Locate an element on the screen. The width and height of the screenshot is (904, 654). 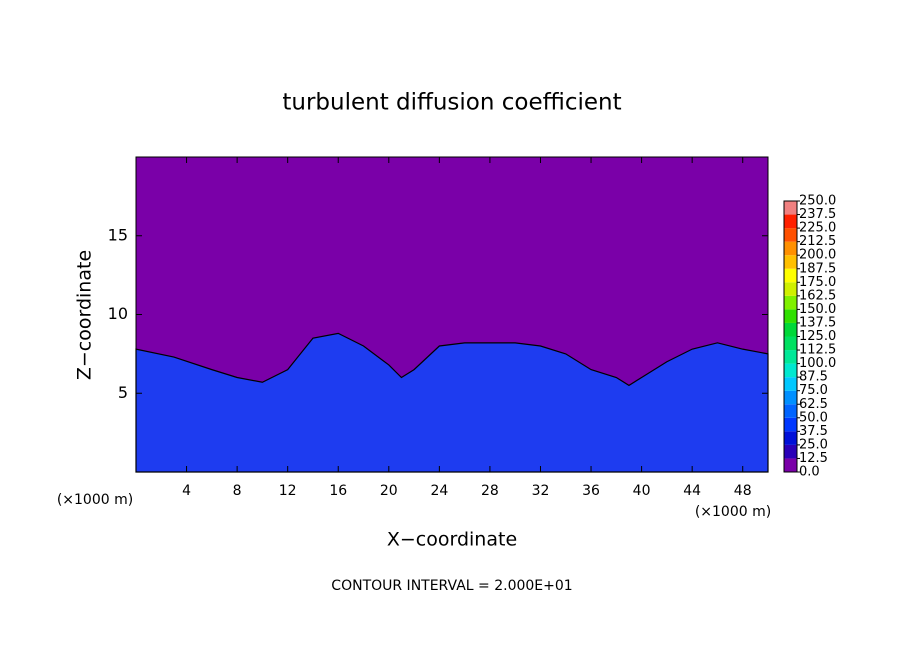
colorbar-label: 100.0 is located at coordinates (817, 363).